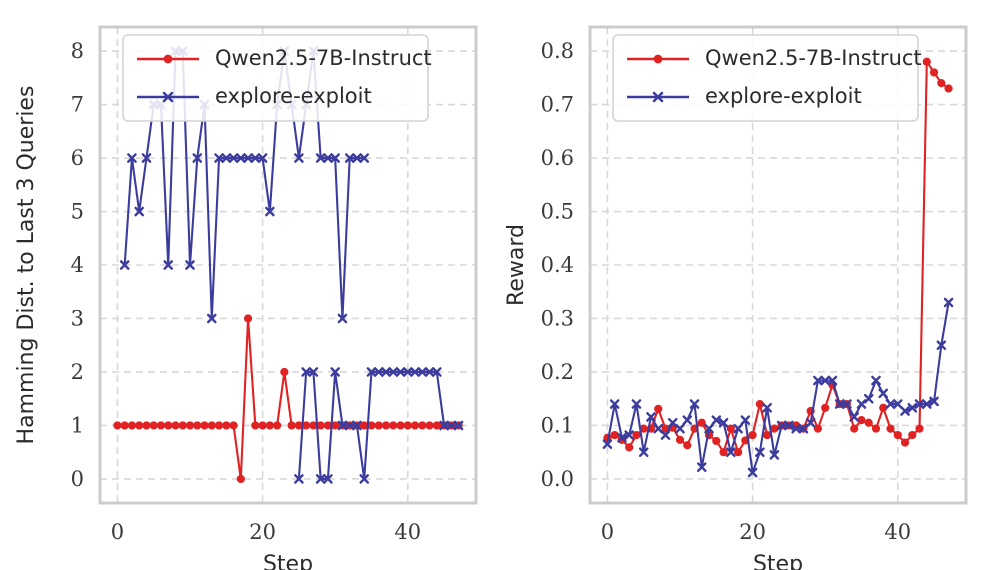 This screenshot has height=570, width=996. Describe the element at coordinates (658, 59) in the screenshot. I see `legend-marker-circle-icon` at that location.